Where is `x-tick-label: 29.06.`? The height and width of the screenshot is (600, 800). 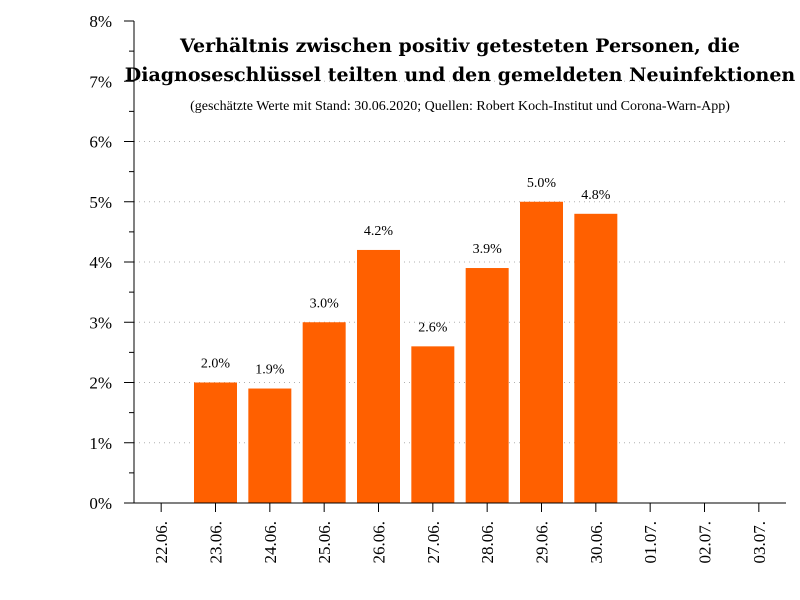
x-tick-label: 29.06. is located at coordinates (542, 542).